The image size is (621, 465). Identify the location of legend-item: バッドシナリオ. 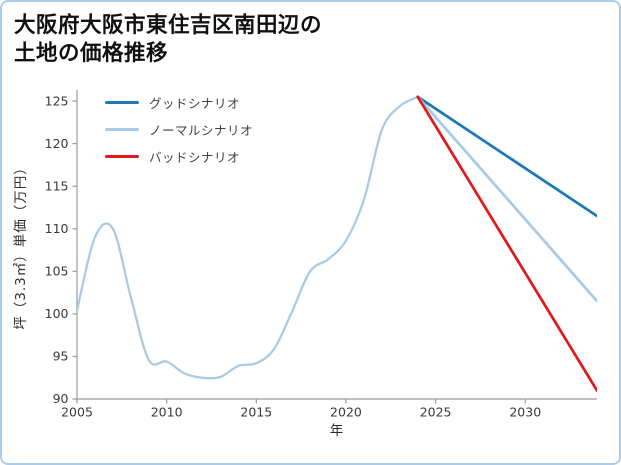
(179, 156).